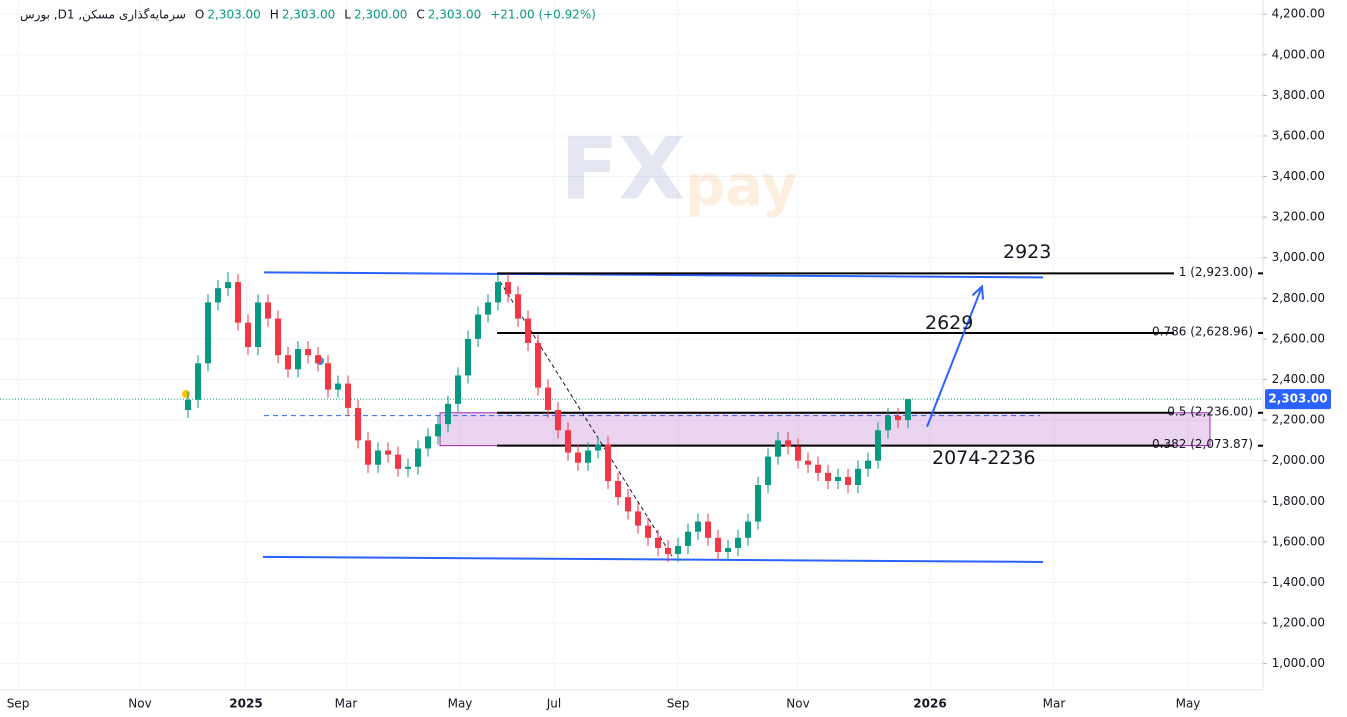 This screenshot has width=1347, height=717. What do you see at coordinates (949, 323) in the screenshot?
I see `annotation: 2629` at bounding box center [949, 323].